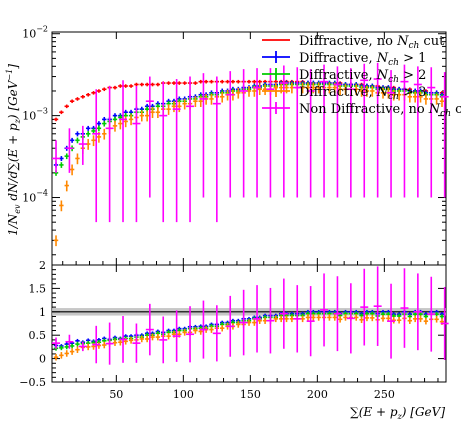  I want to click on x-axis-title: ∑(E + pz) [GeV], so click(397, 413).